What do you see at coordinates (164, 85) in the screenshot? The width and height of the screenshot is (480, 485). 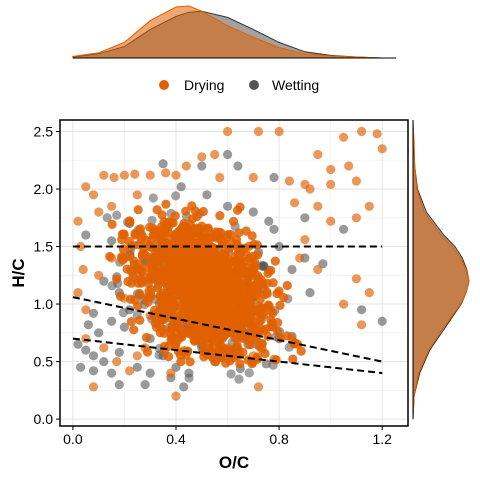 I see `legend-swatch-drying` at bounding box center [164, 85].